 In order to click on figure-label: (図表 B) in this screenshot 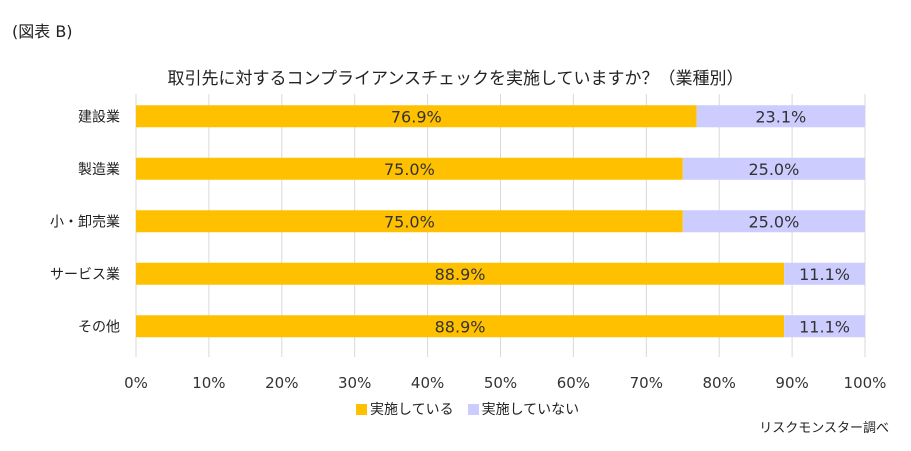, I will do `click(42, 31)`.